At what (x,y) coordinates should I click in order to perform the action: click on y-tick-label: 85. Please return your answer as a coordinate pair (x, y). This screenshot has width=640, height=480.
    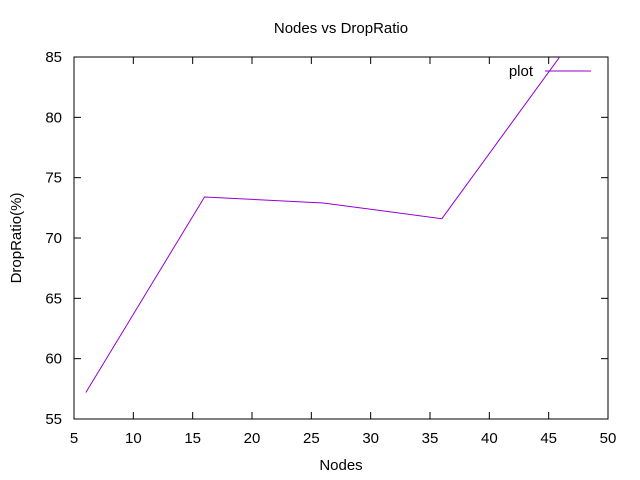
    Looking at the image, I should click on (53, 57).